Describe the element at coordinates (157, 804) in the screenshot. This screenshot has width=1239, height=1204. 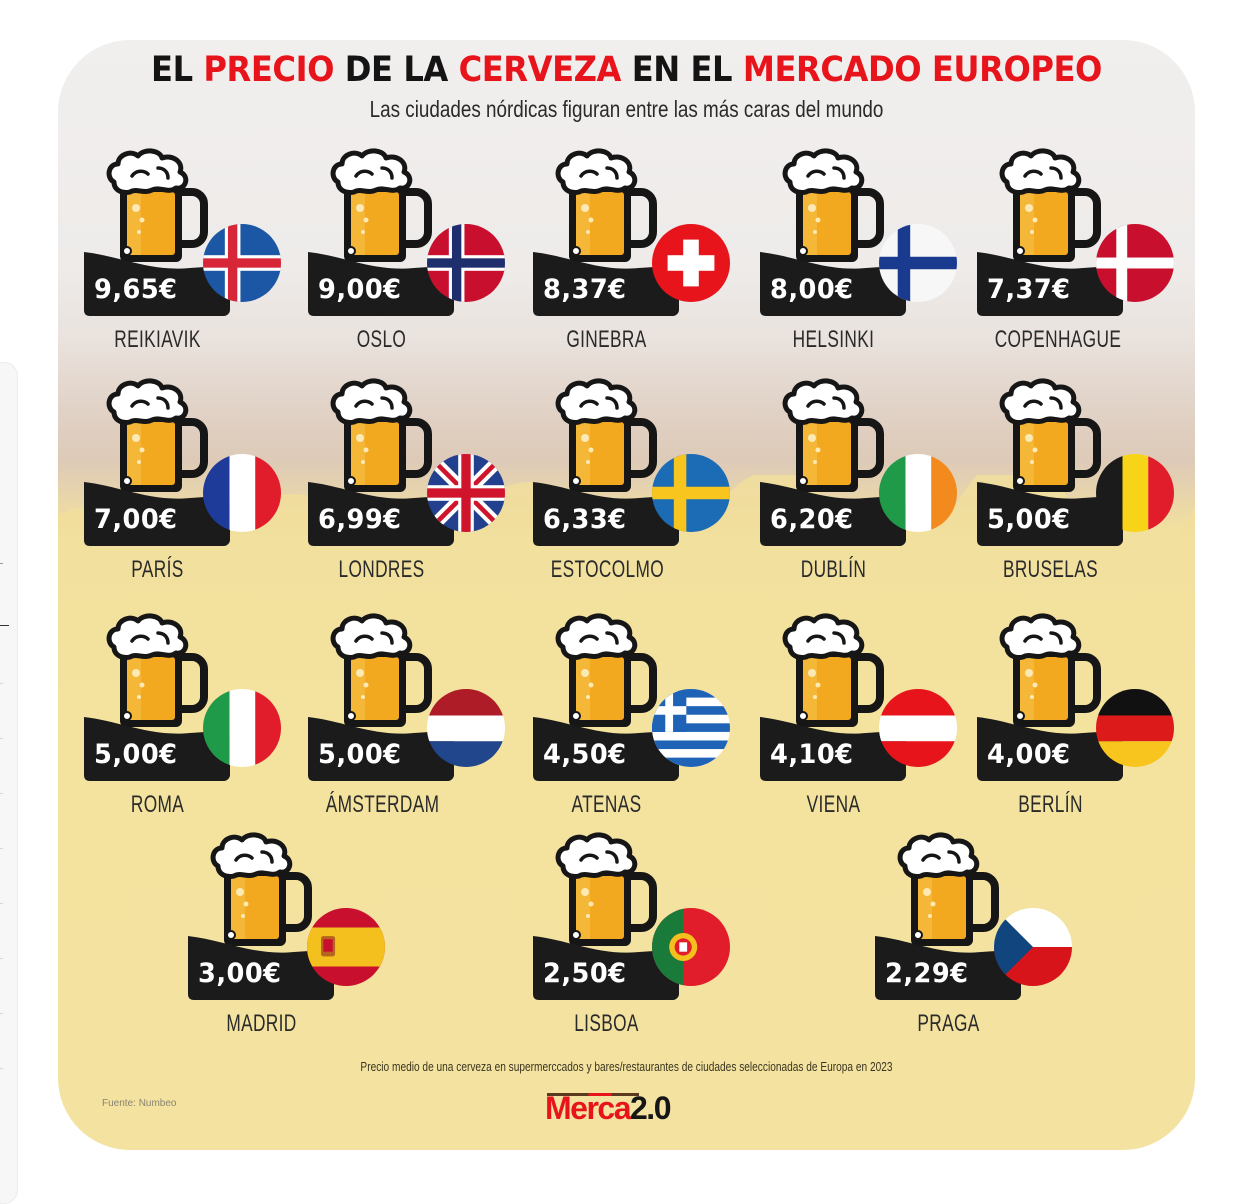
I see `city-label: ROMA` at that location.